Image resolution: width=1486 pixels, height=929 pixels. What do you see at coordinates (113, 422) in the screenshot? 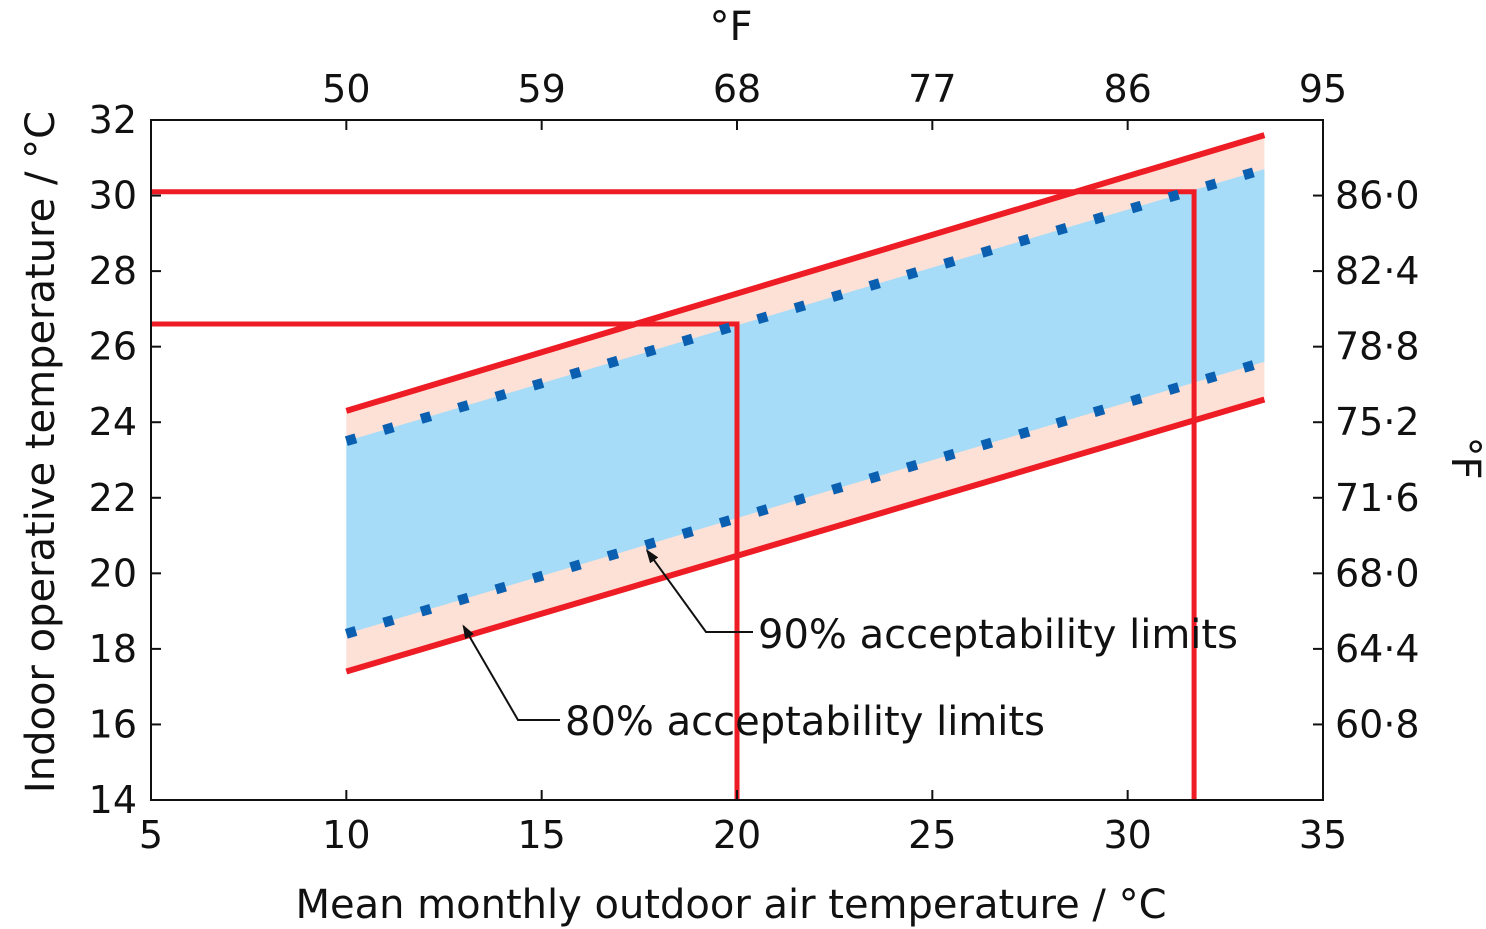
I see `y-tick-label: 24` at bounding box center [113, 422].